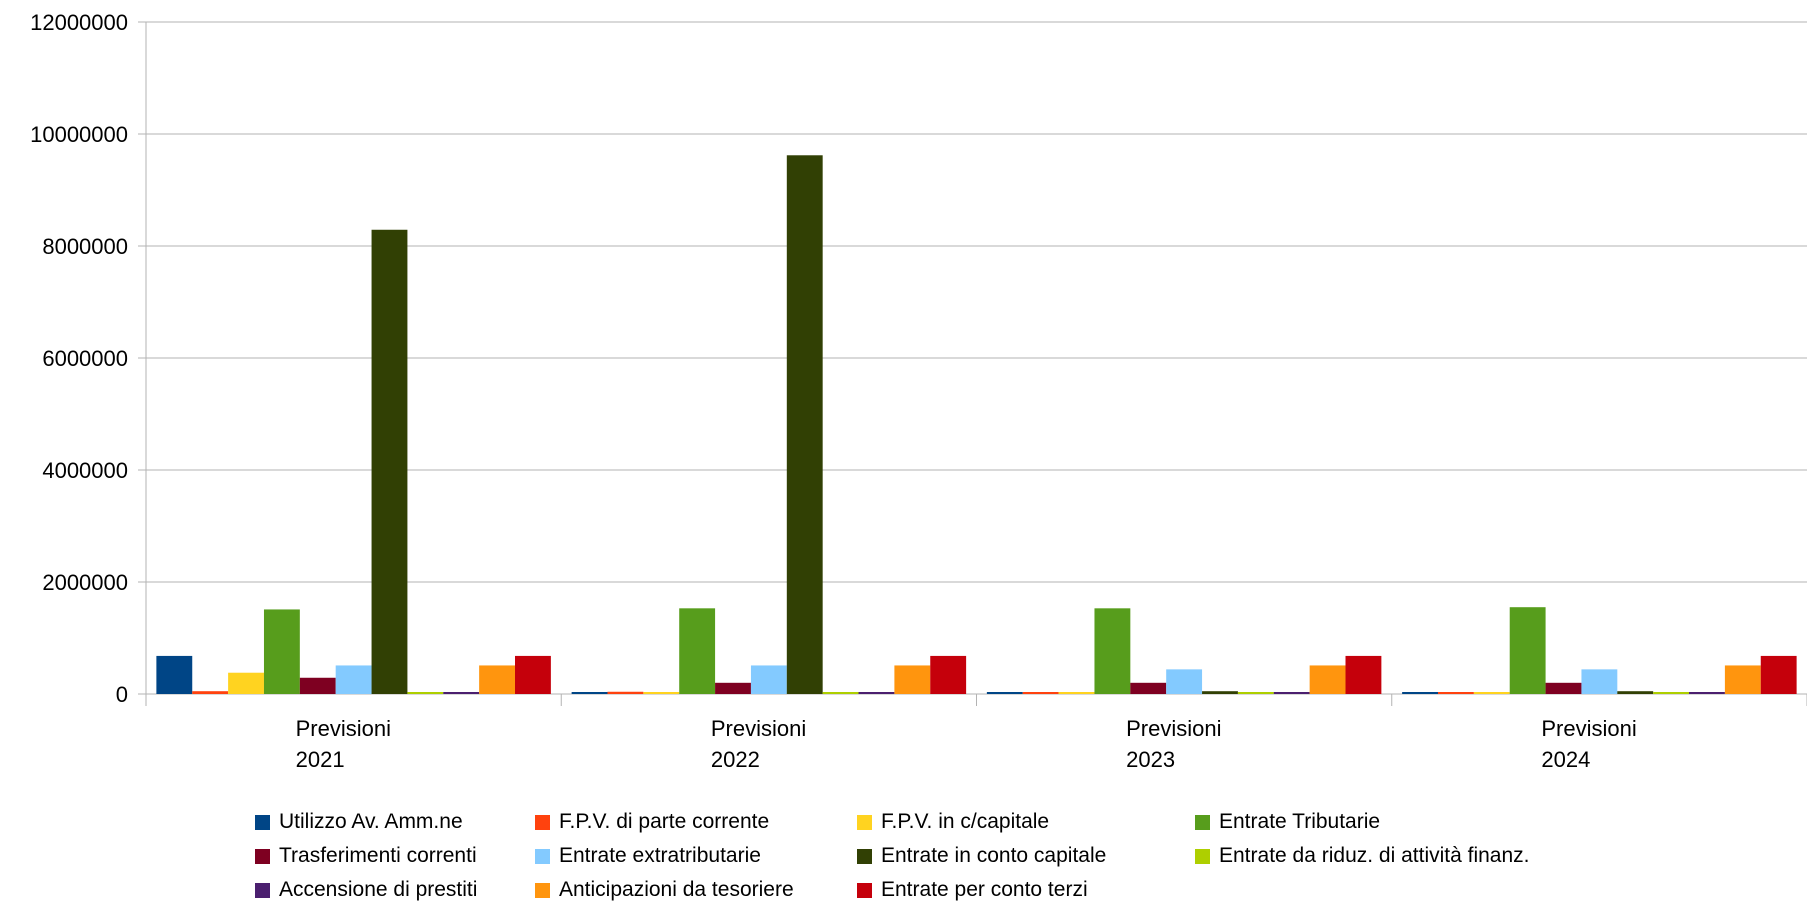  What do you see at coordinates (664, 821) in the screenshot?
I see `legend-label: F.P.V. di parte corrente` at bounding box center [664, 821].